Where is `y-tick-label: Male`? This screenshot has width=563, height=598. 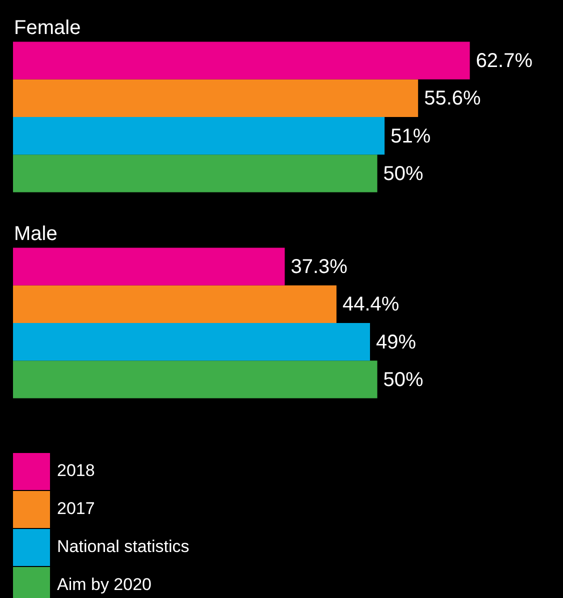
y-tick-label: Male is located at coordinates (36, 233).